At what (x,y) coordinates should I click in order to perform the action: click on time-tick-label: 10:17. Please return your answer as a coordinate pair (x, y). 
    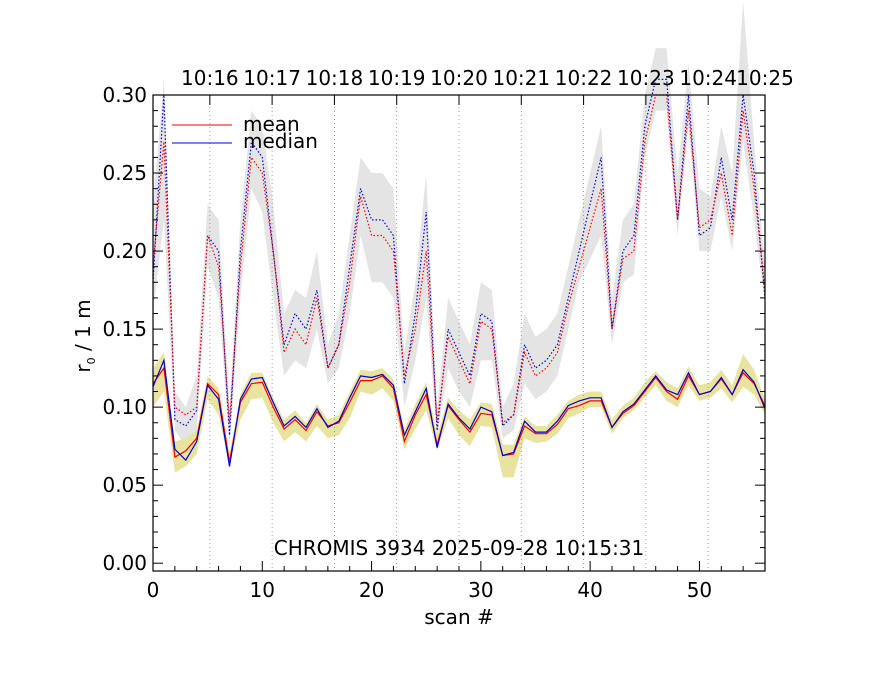
    Looking at the image, I should click on (272, 78).